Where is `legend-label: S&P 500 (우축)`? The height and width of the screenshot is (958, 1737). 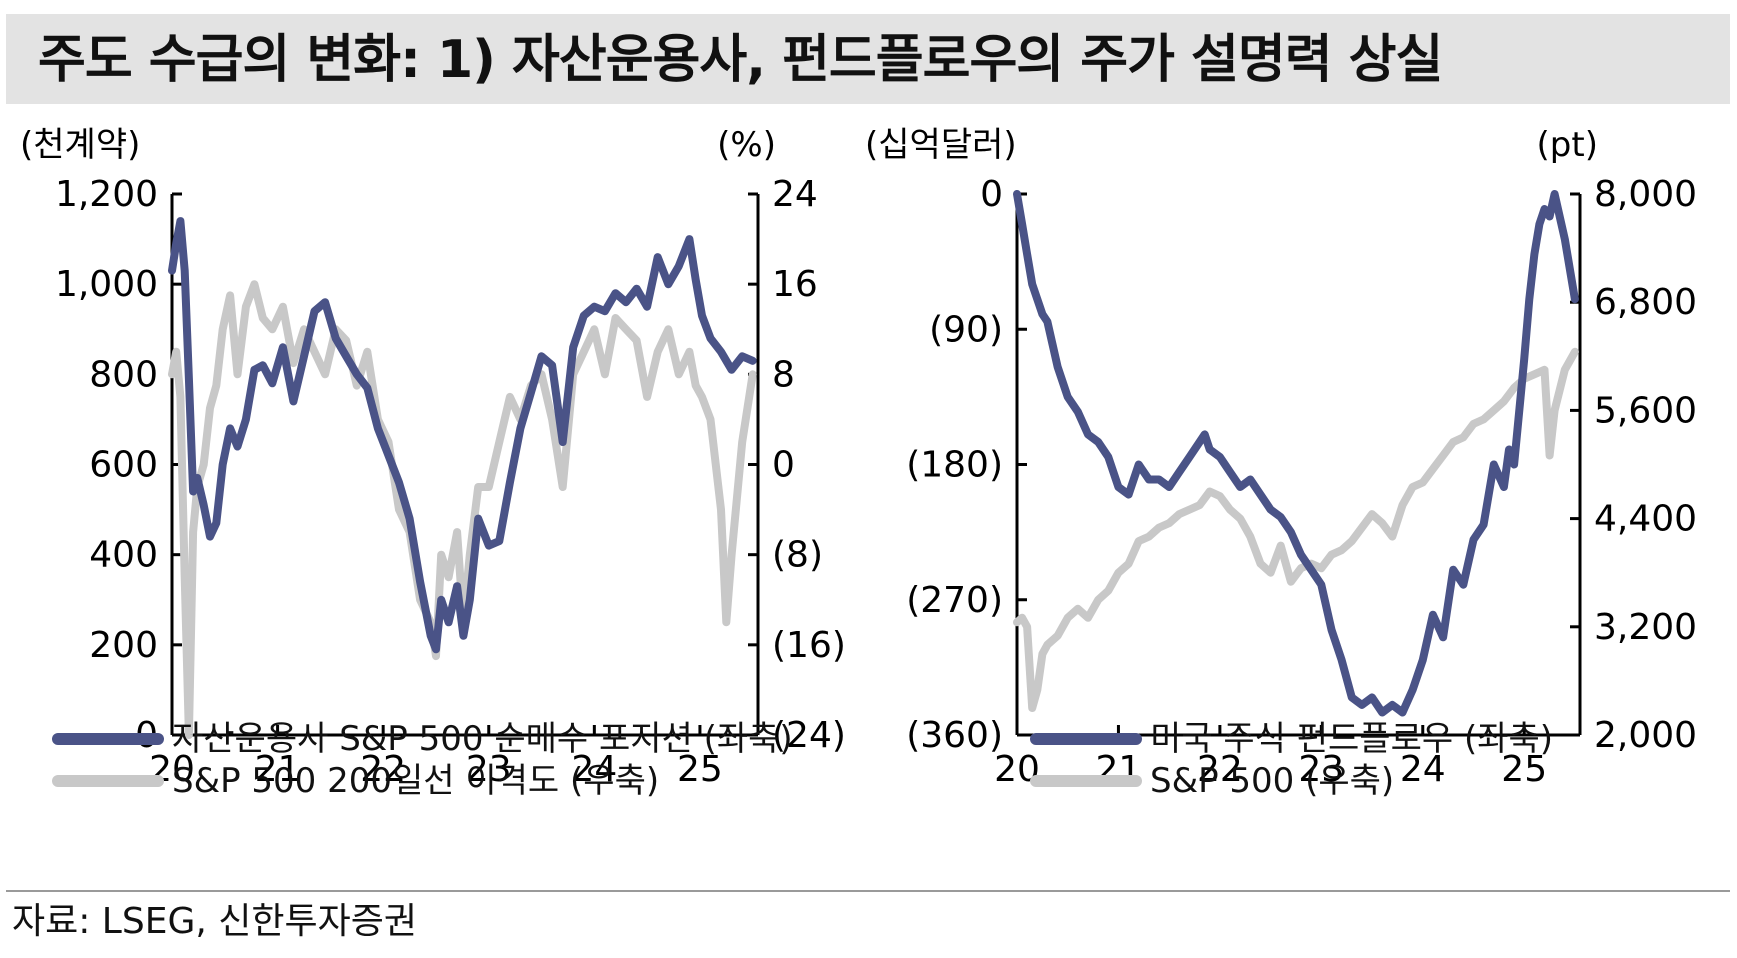
legend-label: S&P 500 (우축) is located at coordinates (1272, 781).